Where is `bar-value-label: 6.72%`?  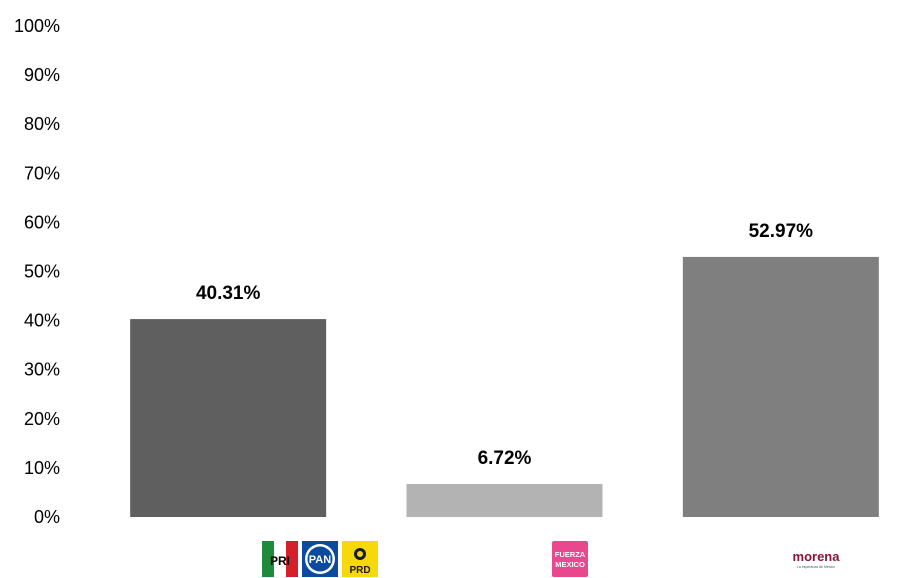
bar-value-label: 6.72% is located at coordinates (505, 458).